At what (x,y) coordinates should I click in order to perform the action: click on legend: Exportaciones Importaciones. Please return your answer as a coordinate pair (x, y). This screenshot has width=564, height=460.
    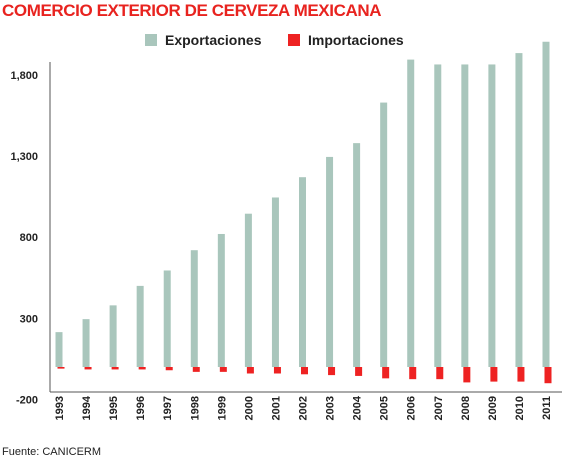
    Looking at the image, I should click on (282, 40).